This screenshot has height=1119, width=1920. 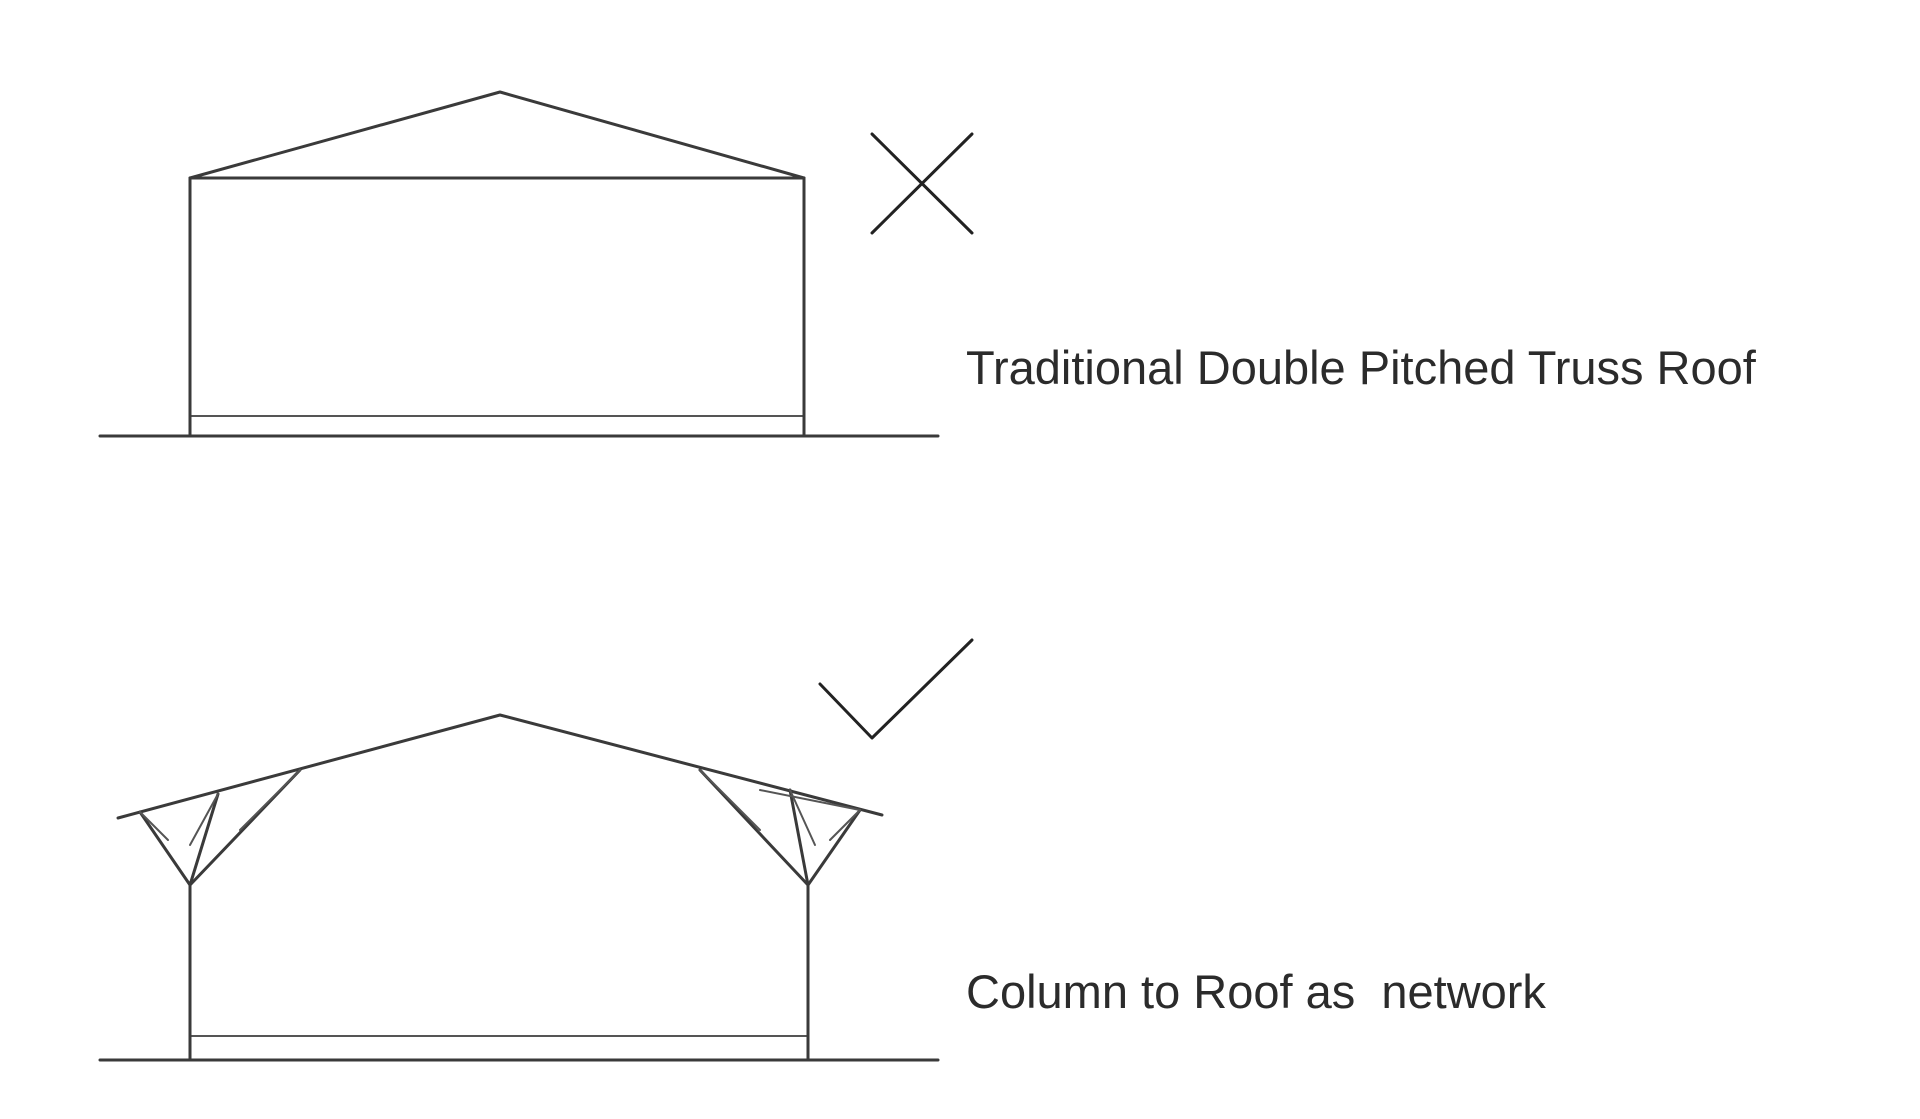 What do you see at coordinates (922, 183) in the screenshot?
I see `cross-icon` at bounding box center [922, 183].